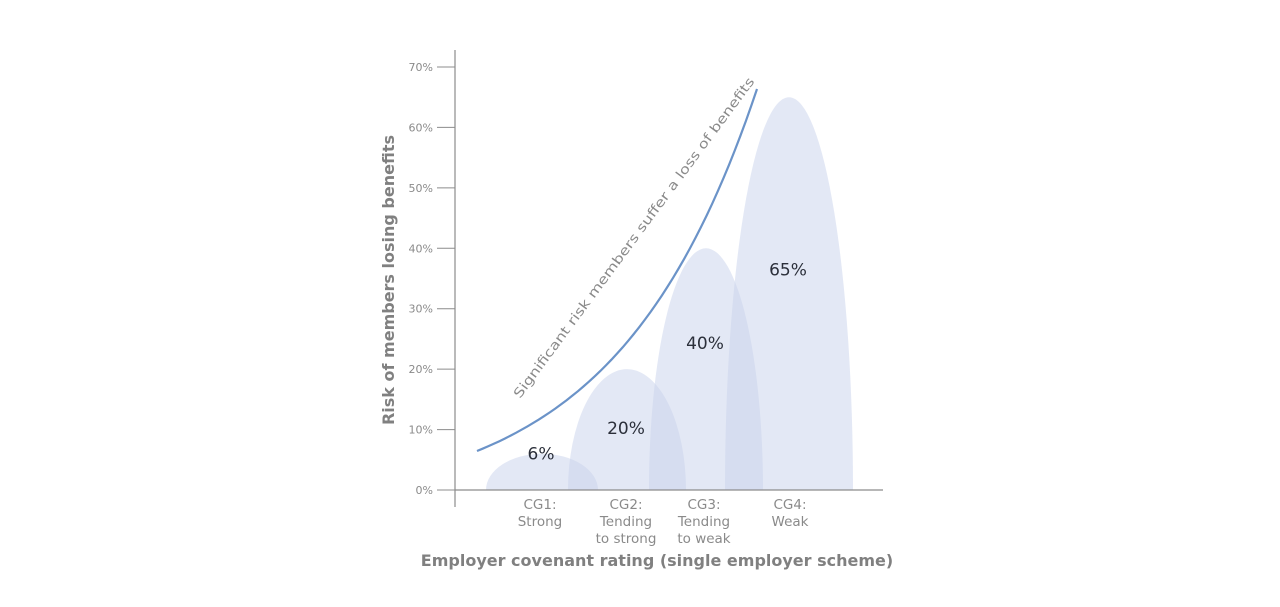 The width and height of the screenshot is (1280, 607). I want to click on risk-curve-line, so click(617, 270).